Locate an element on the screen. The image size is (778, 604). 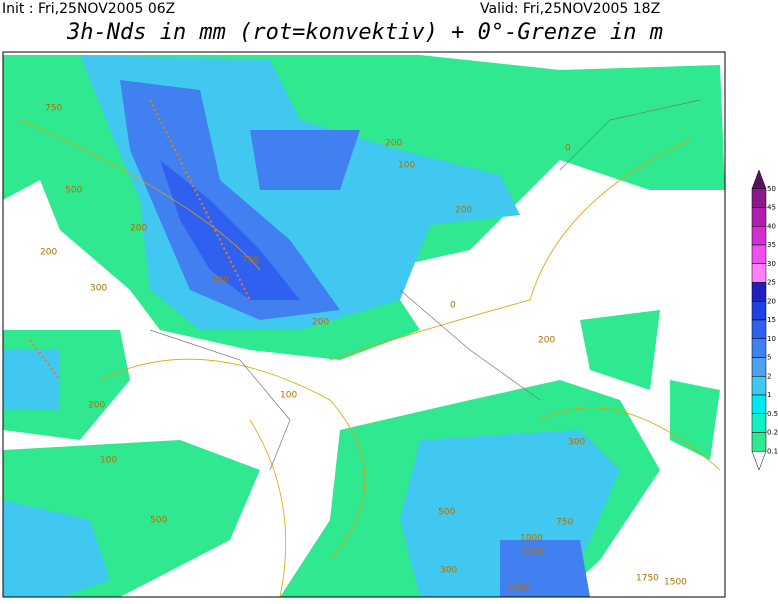
colorbar-label: 20 is located at coordinates (771, 301).